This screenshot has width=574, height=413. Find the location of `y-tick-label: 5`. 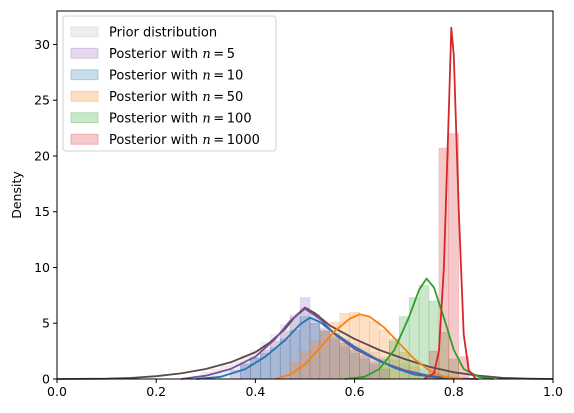

y-tick-label: 5 is located at coordinates (46, 323).